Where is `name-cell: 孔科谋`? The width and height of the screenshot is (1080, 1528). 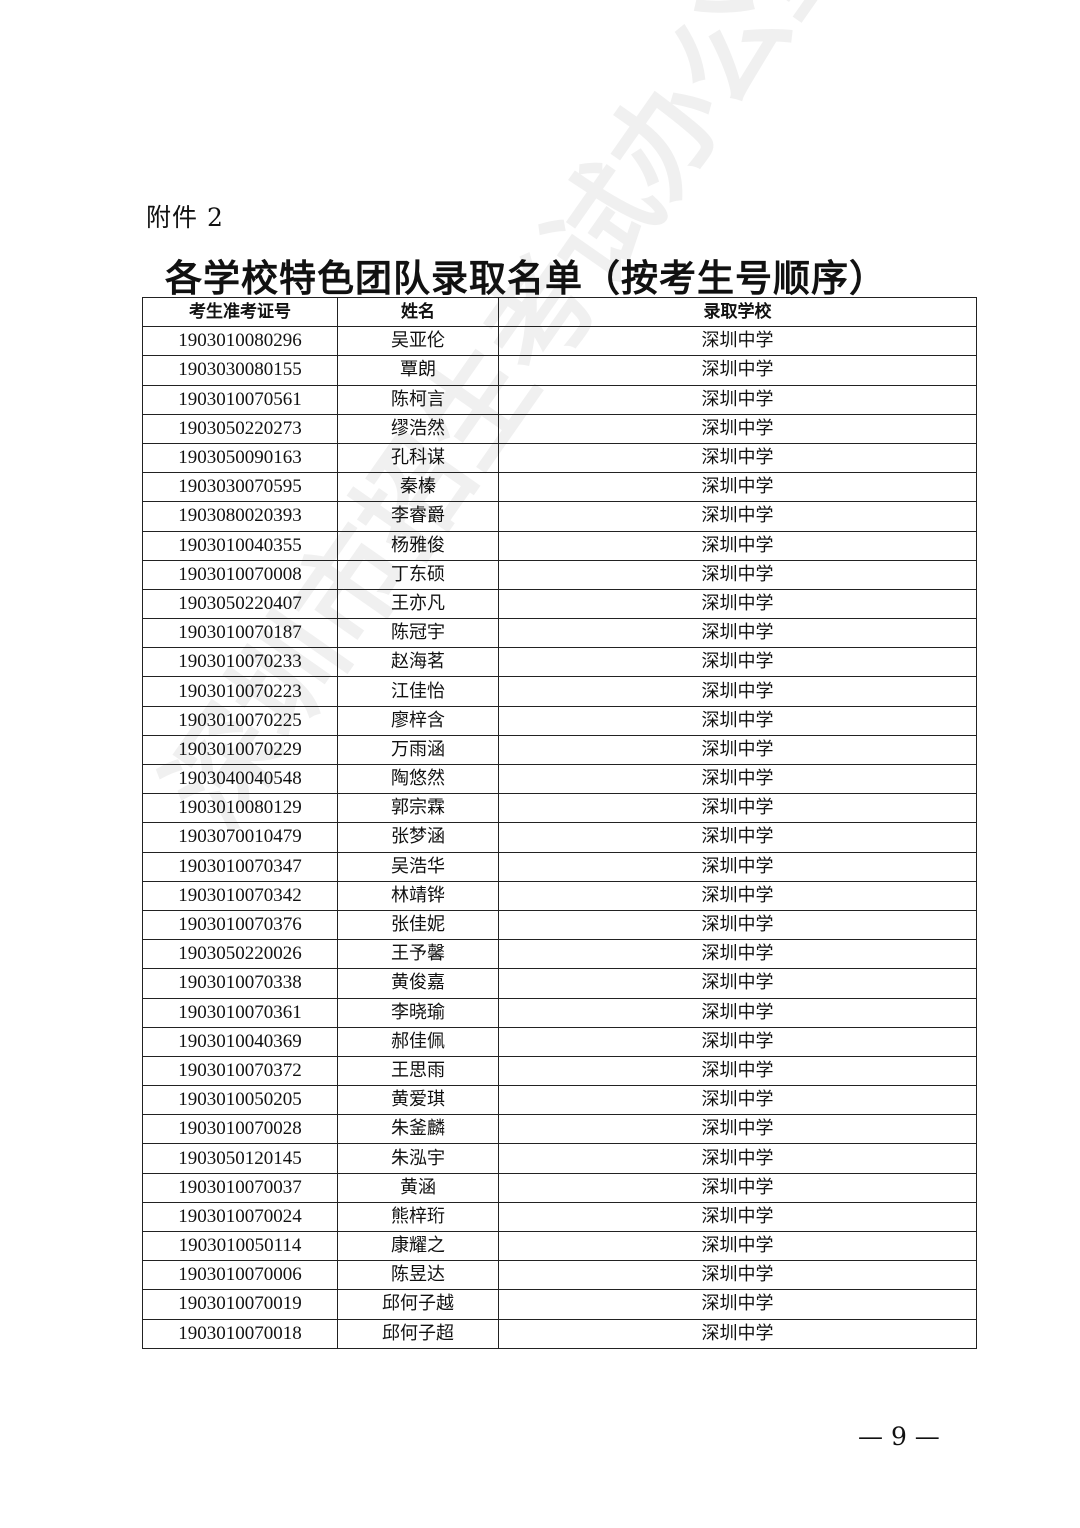 name-cell: 孔科谋 is located at coordinates (418, 458).